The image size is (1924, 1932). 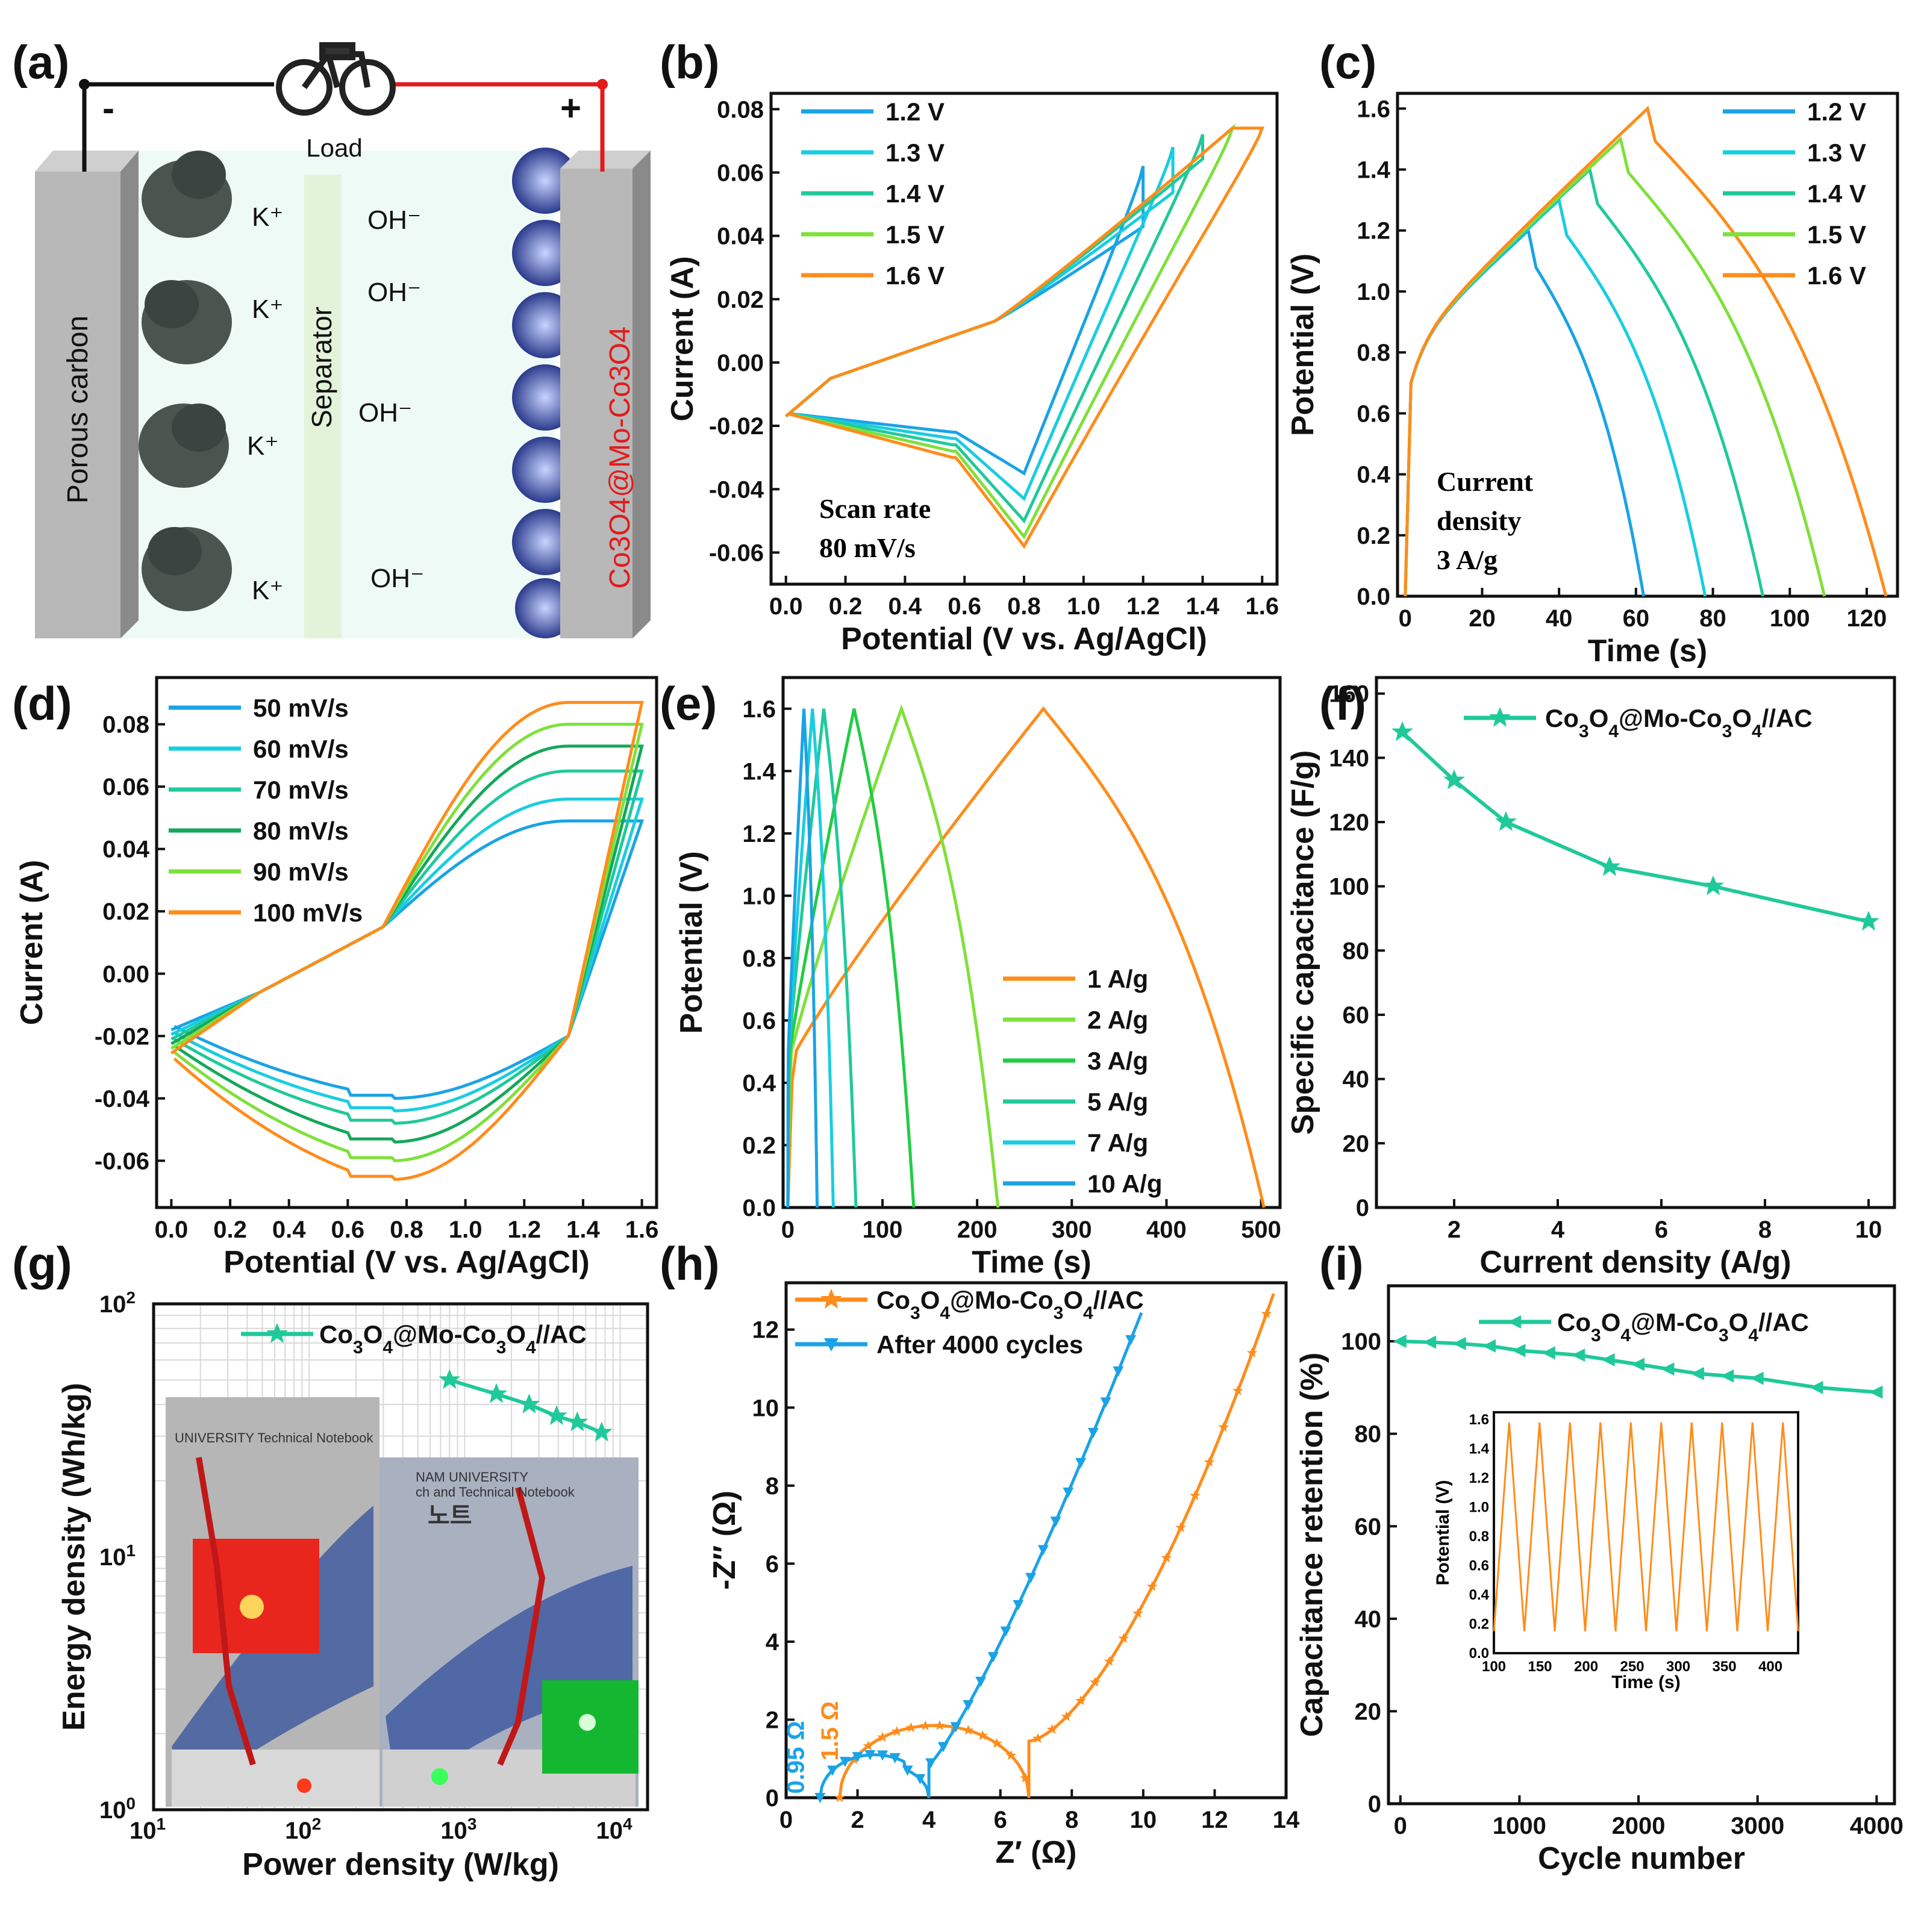 I want to click on inset-y-tick-label: 1.4, so click(x=1479, y=1449).